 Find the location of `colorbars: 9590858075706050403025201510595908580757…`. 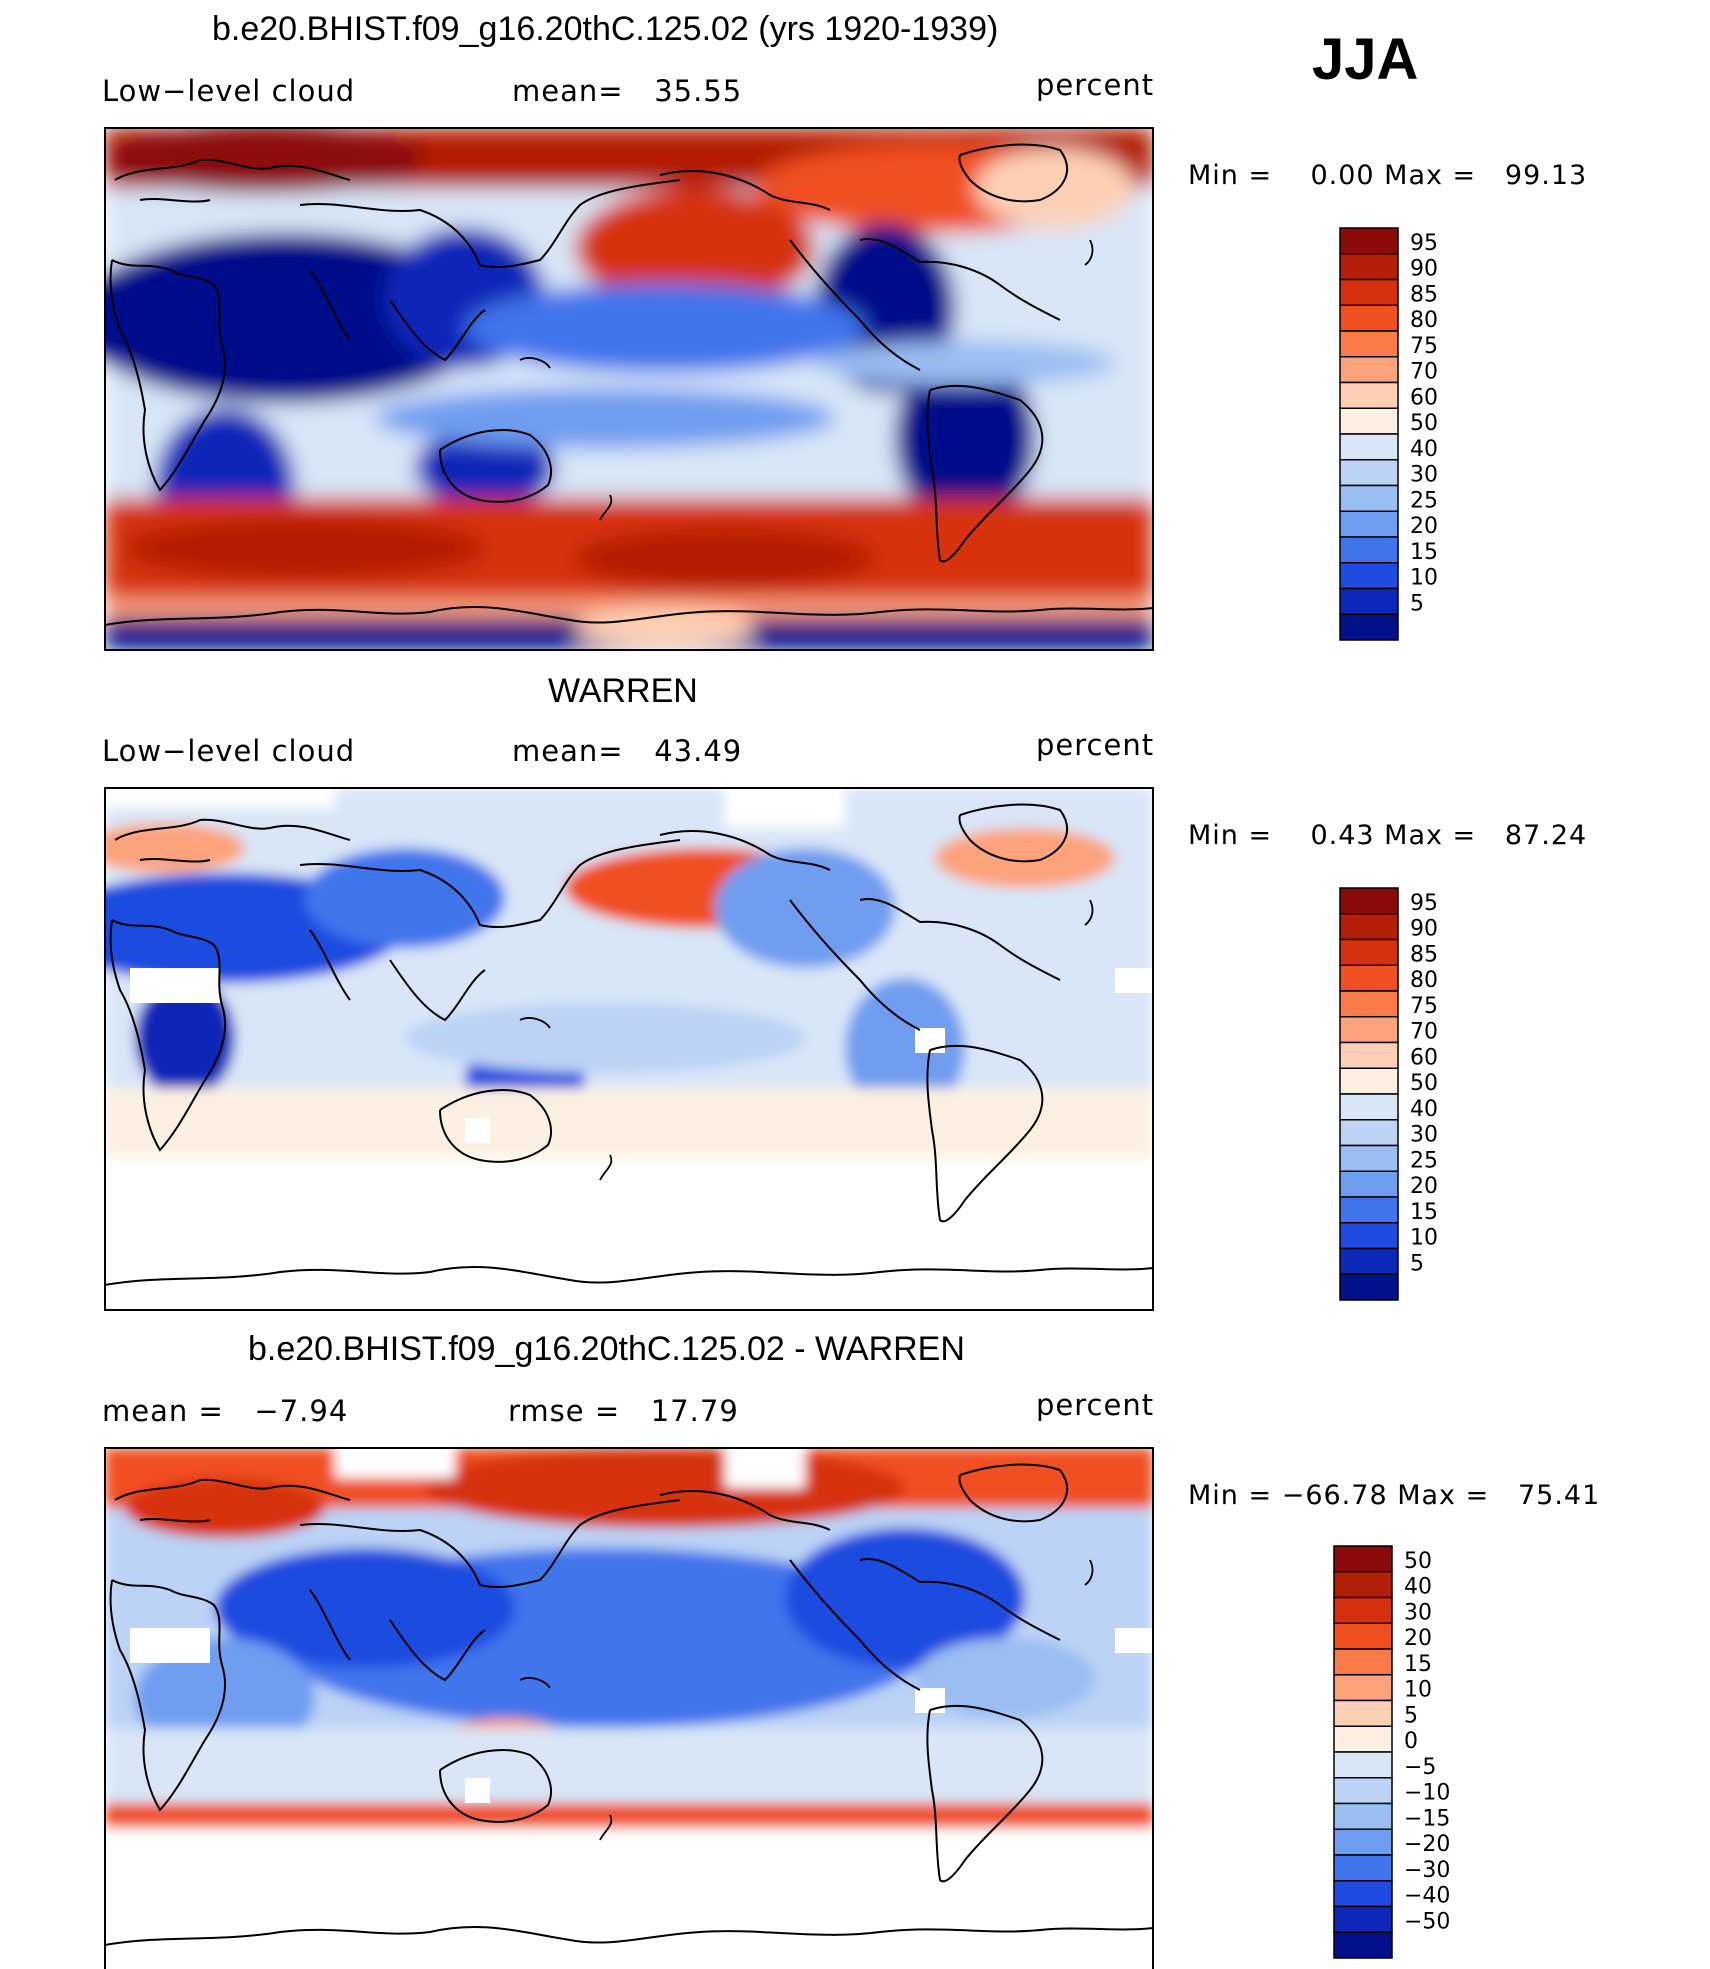

colorbars: 9590858075706050403025201510595908580757… is located at coordinates (1391, 1093).